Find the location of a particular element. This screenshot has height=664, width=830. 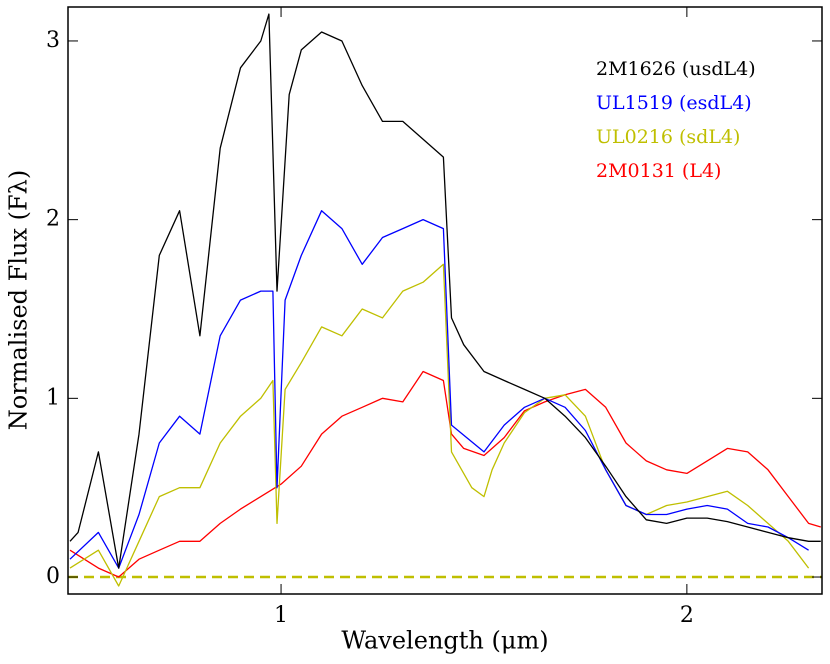

x-axis-label: Wavelength (μm) is located at coordinates (444, 641).